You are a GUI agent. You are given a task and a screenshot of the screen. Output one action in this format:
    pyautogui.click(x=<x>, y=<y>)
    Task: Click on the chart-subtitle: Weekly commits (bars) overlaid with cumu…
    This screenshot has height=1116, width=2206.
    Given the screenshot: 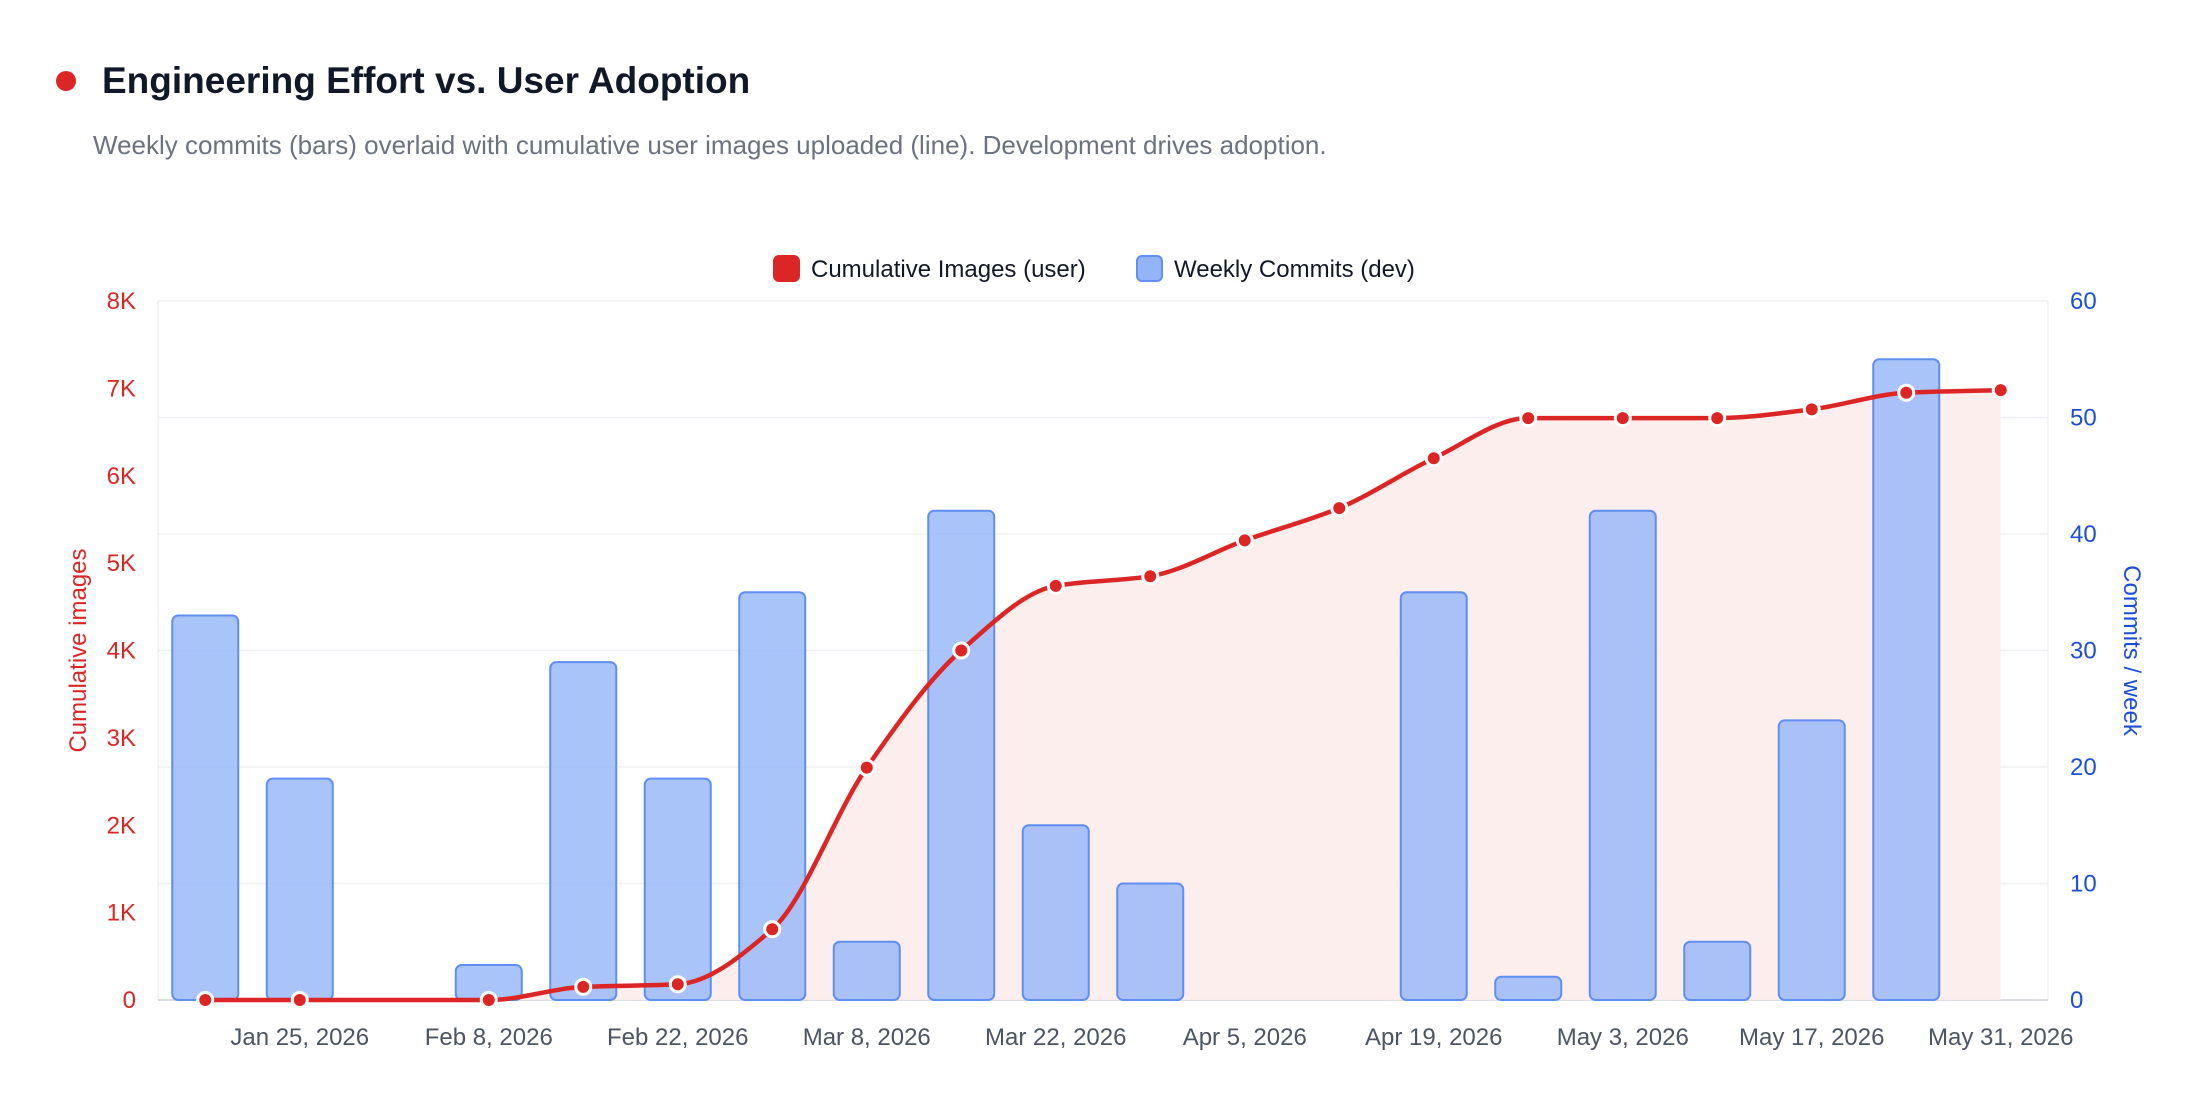 What is the action you would take?
    pyautogui.click(x=710, y=145)
    